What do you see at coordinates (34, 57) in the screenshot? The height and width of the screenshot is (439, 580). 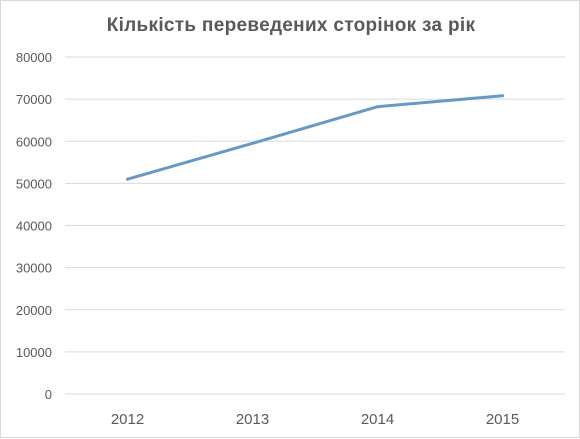 I see `y-tick-label: 80000` at bounding box center [34, 57].